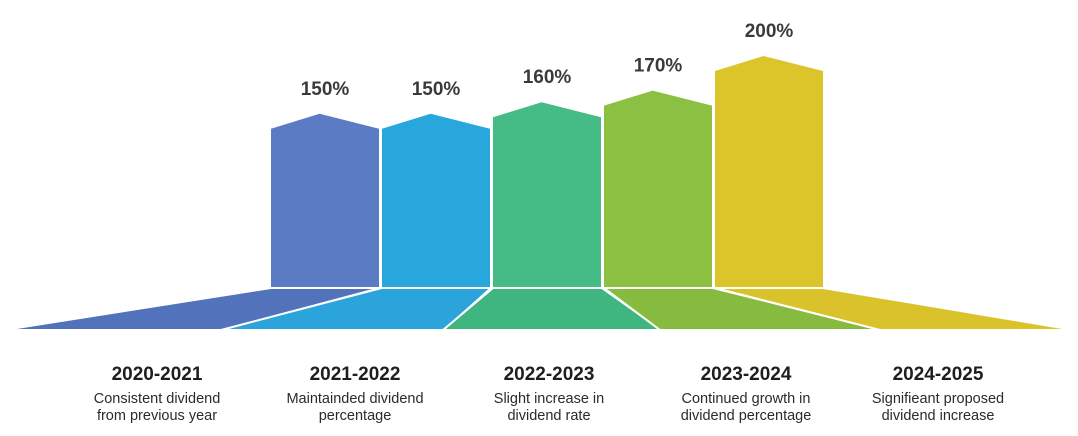  What do you see at coordinates (549, 399) in the screenshot?
I see `description-line: Slight increase in` at bounding box center [549, 399].